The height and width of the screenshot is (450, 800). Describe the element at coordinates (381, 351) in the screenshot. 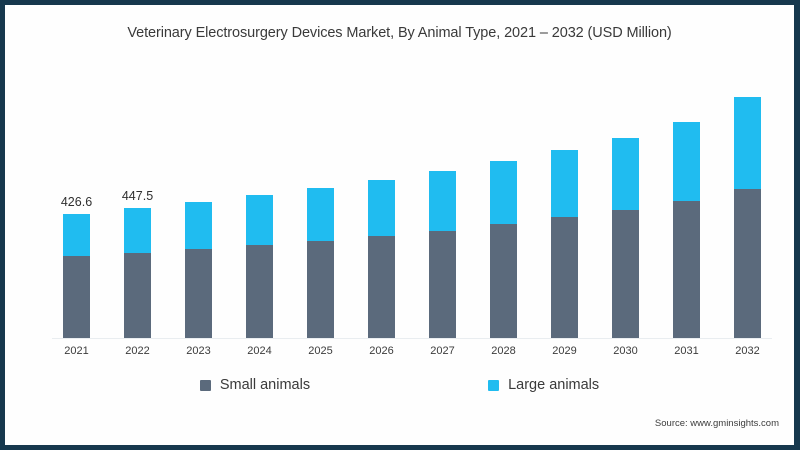

I see `x-axis-tick-2026: 2026` at that location.